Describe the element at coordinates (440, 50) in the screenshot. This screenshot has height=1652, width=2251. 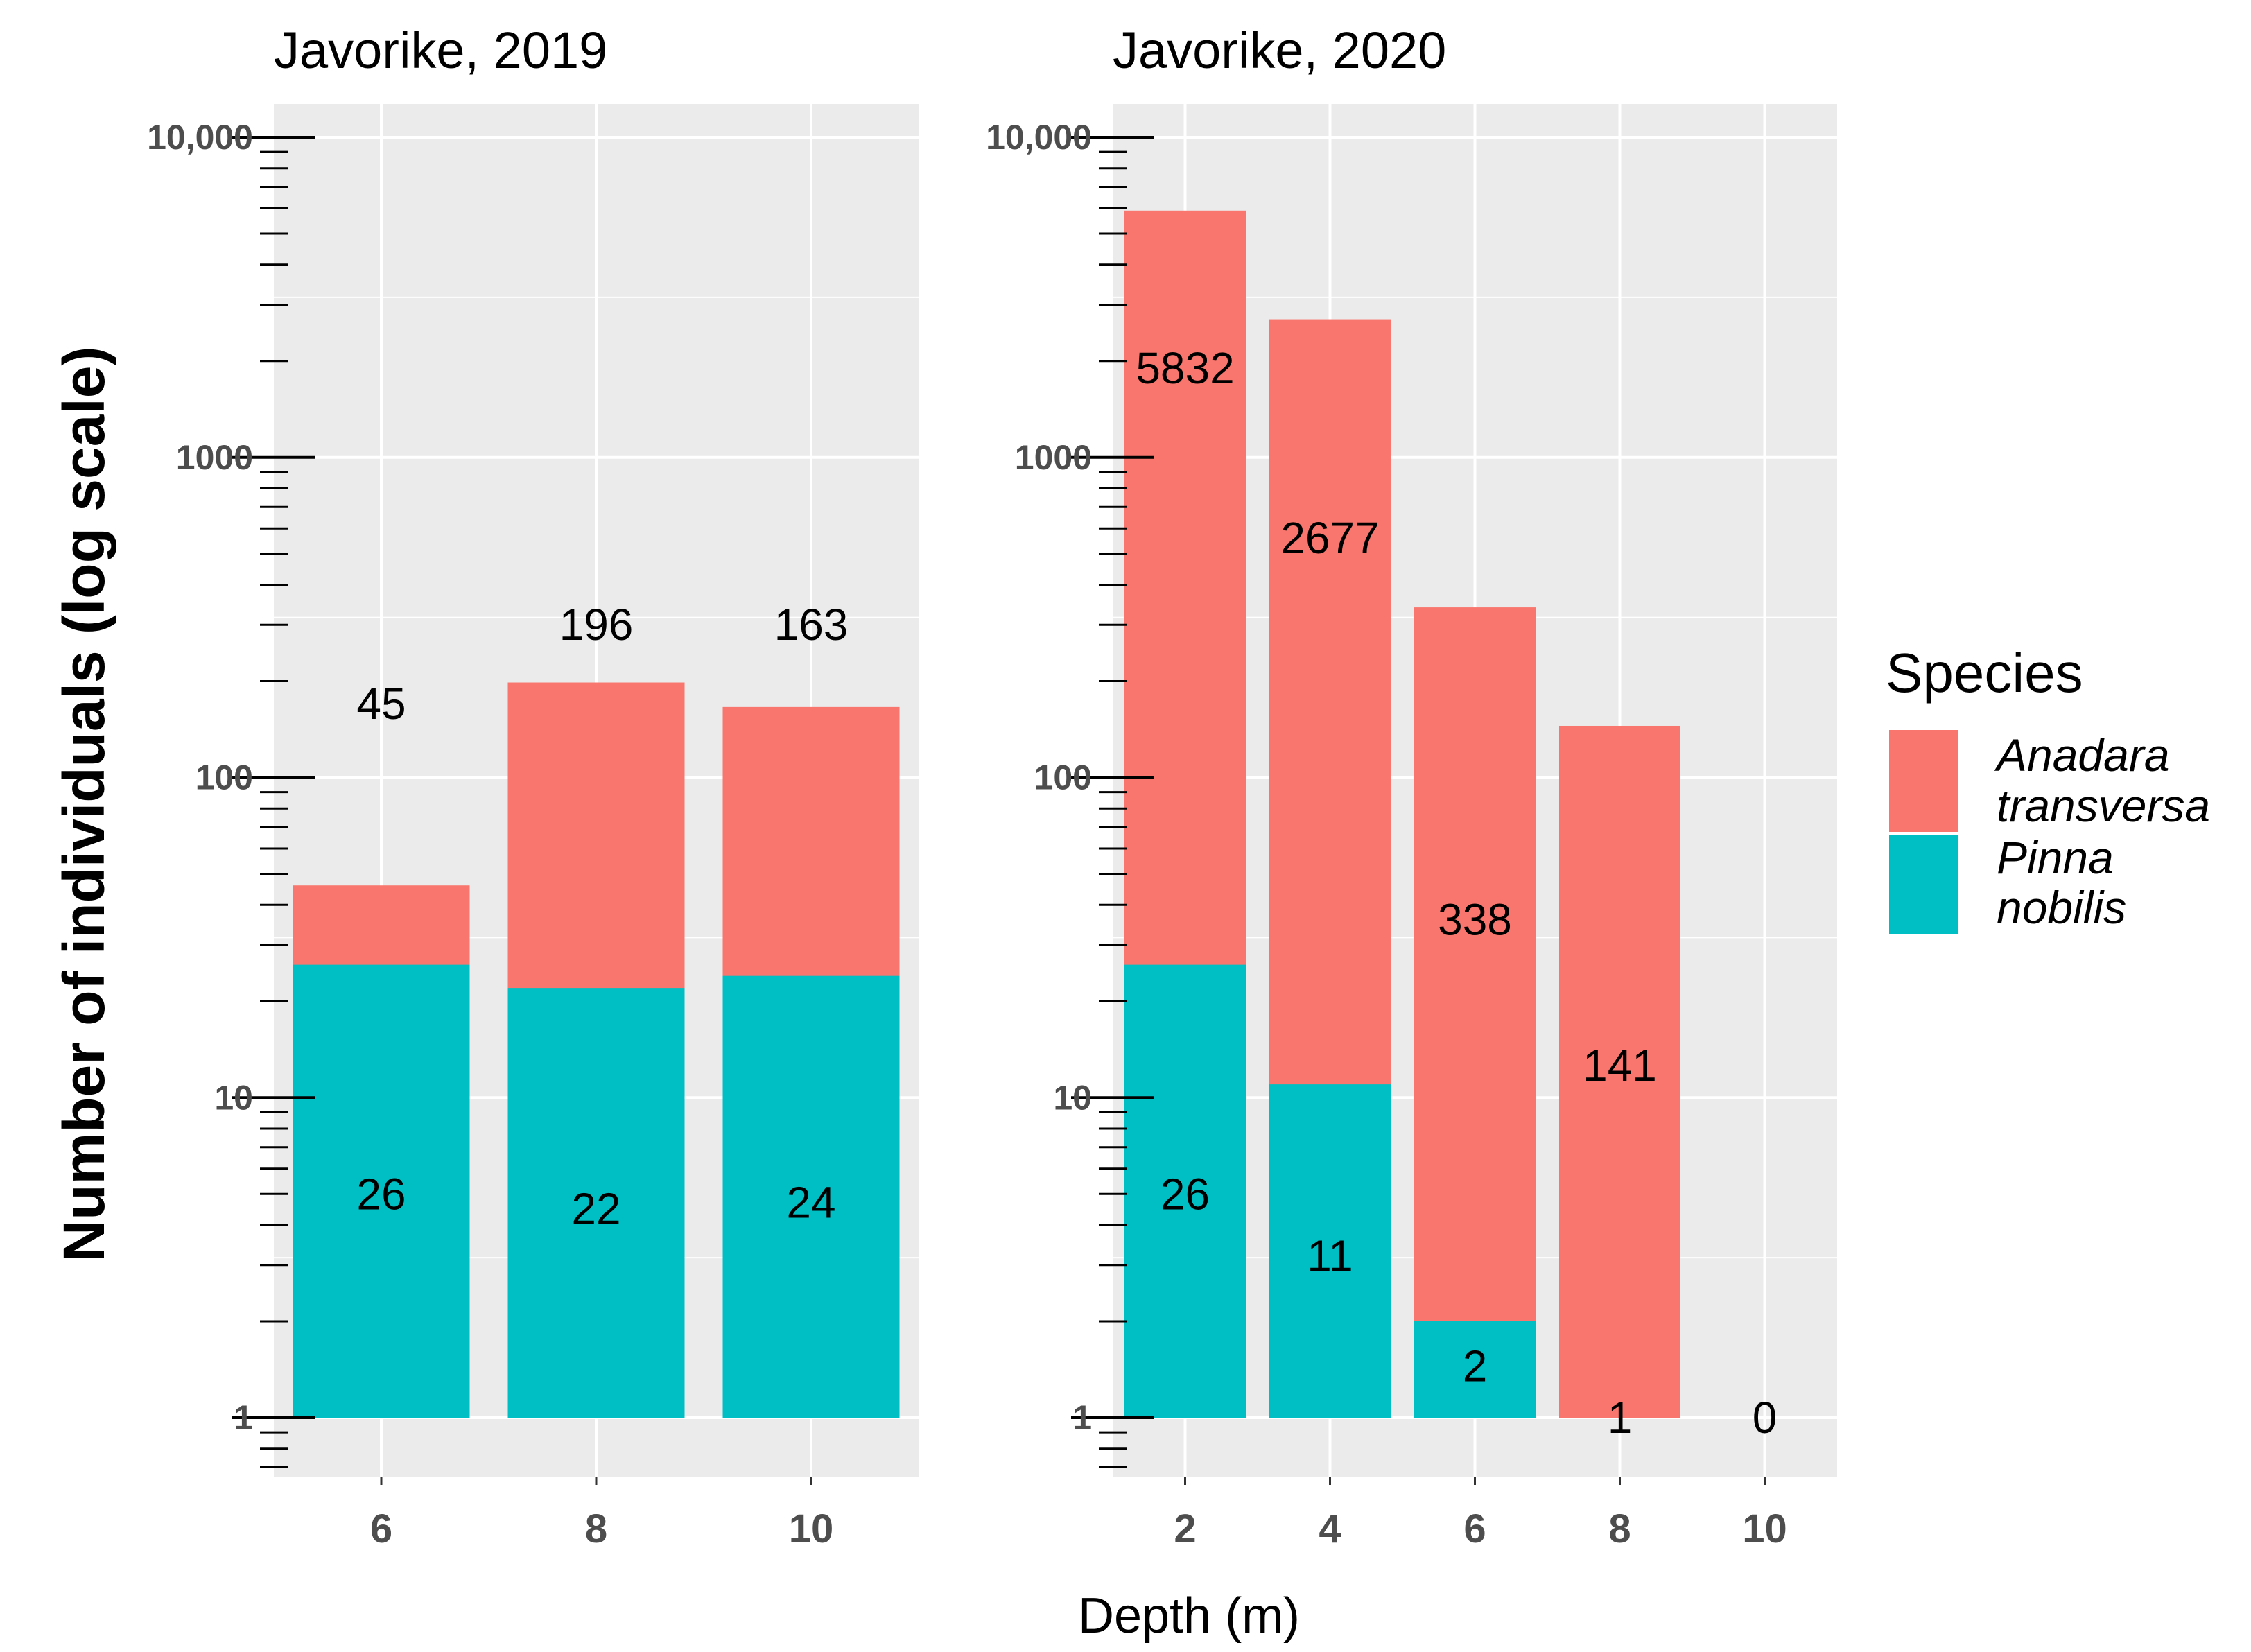
I see `panel-title-2019: Javorike, 2019` at that location.